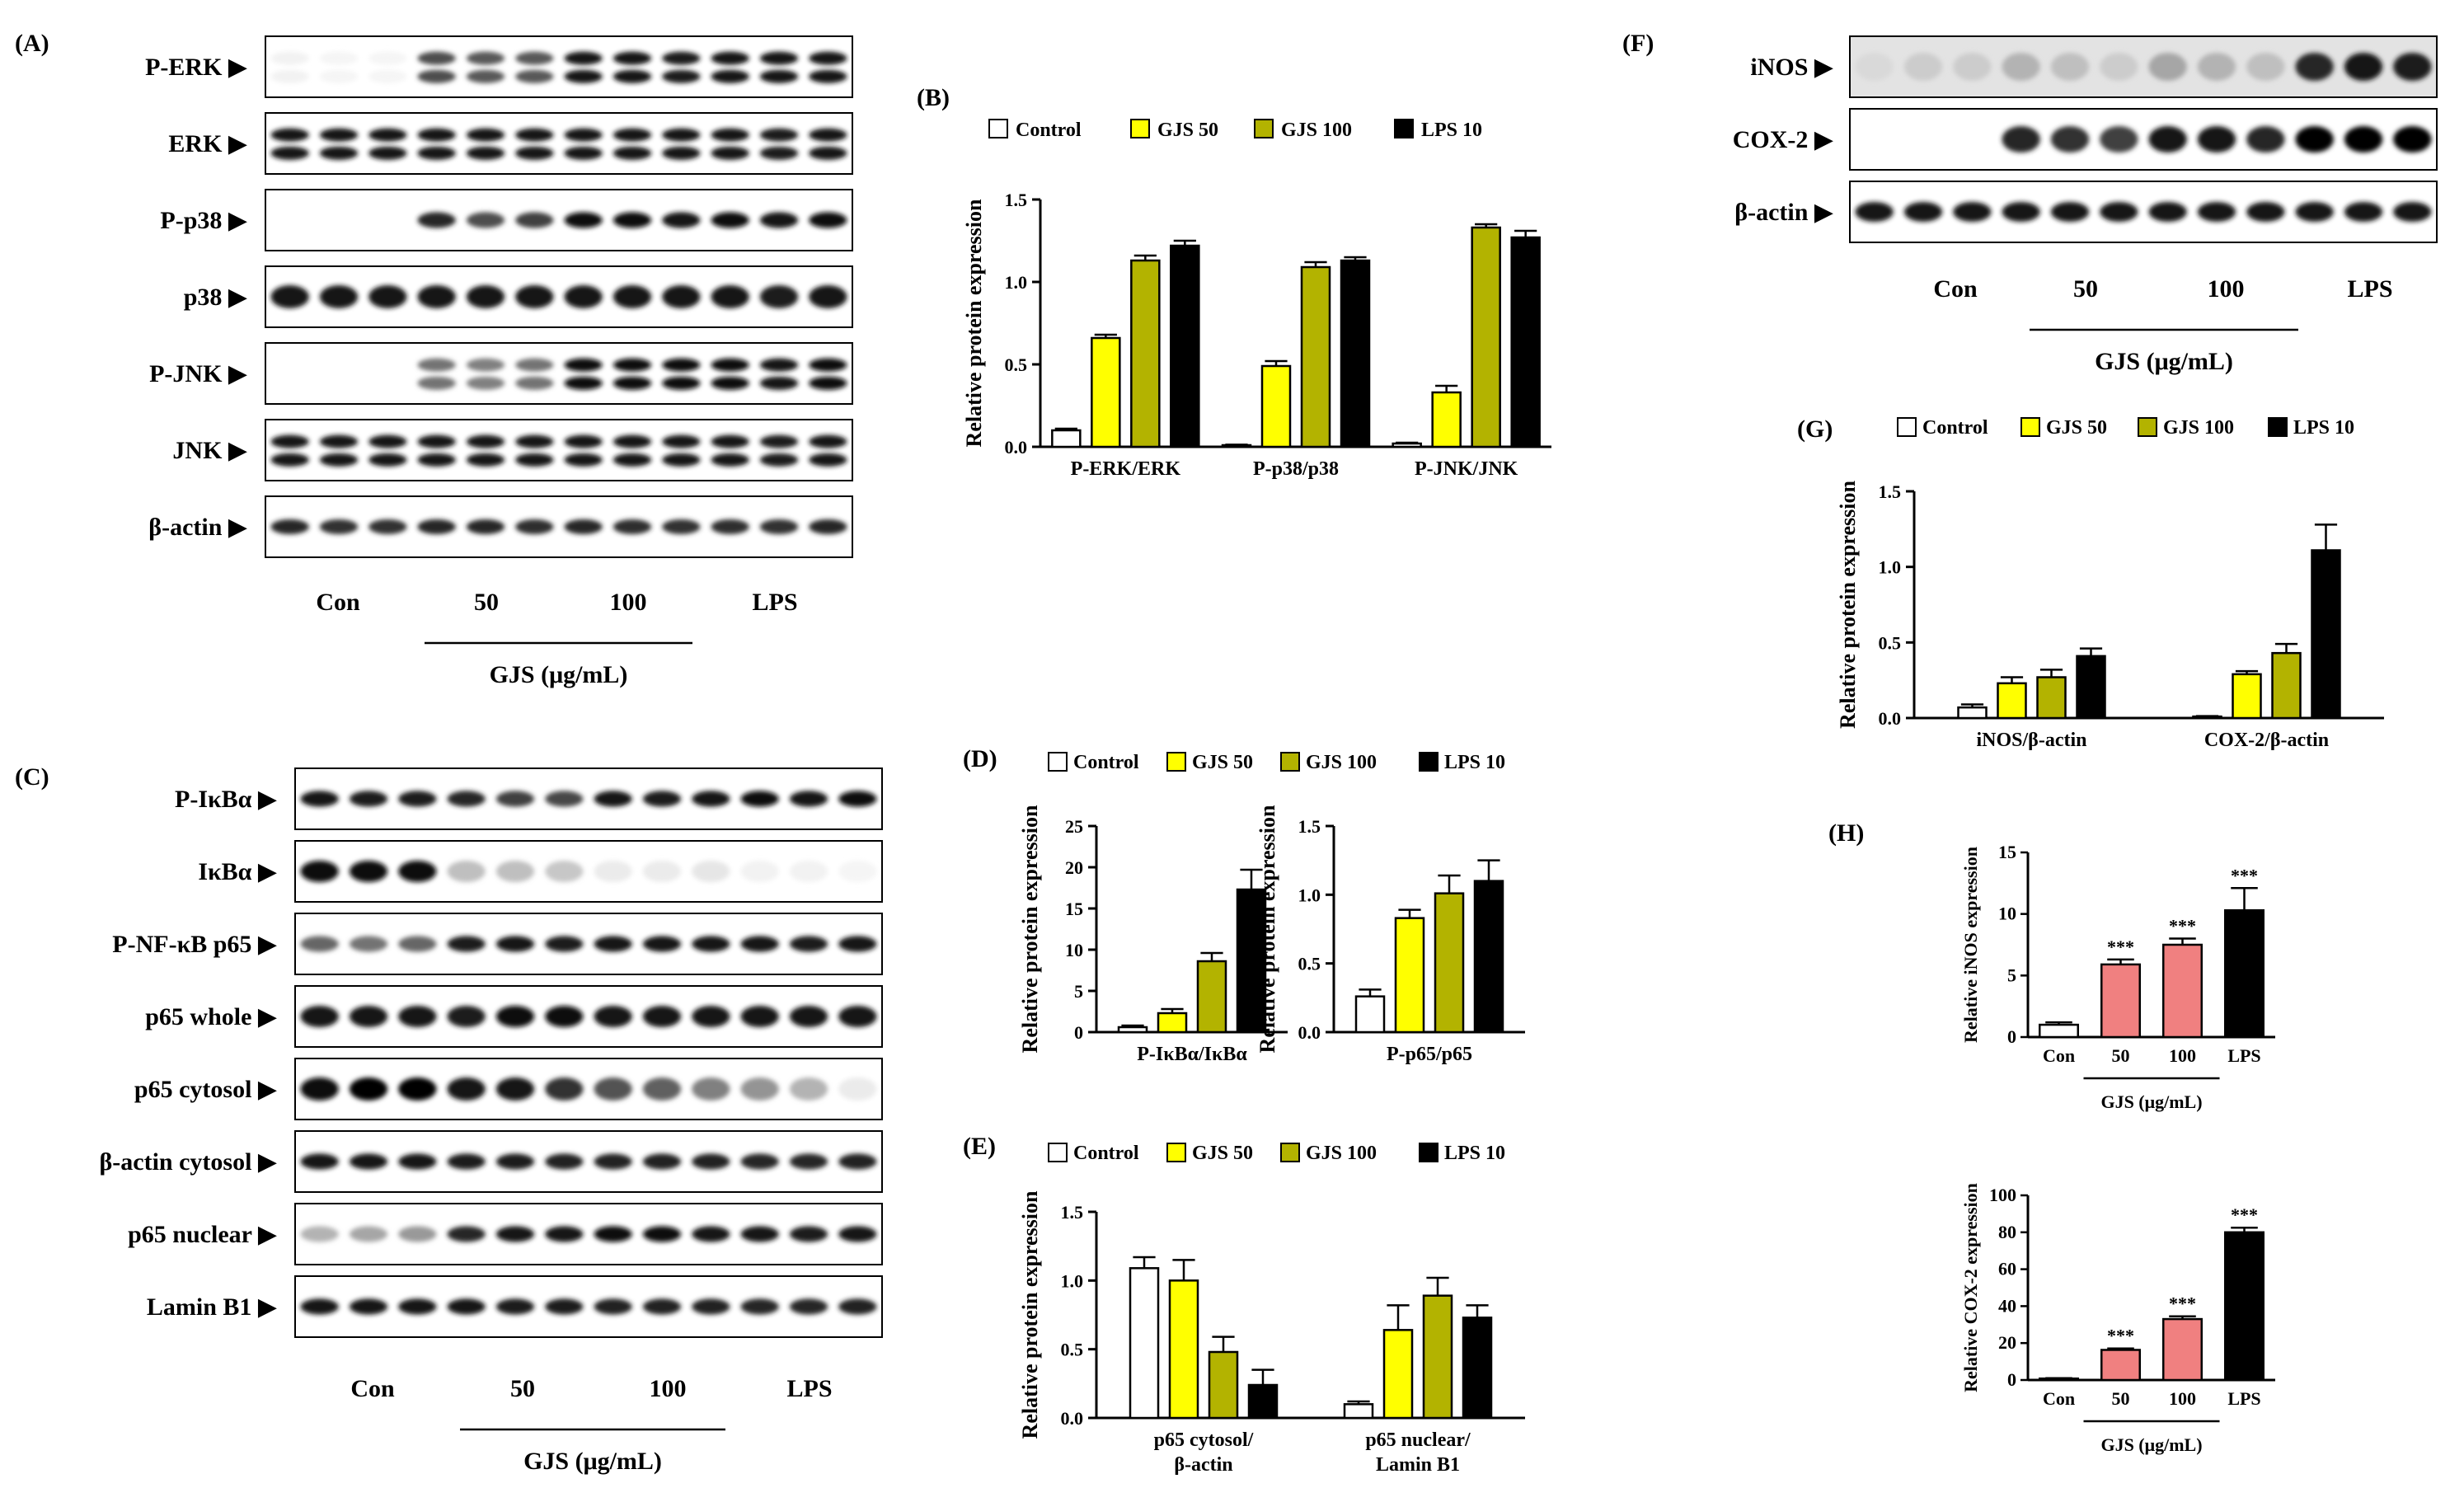 The image size is (2464, 1488). Describe the element at coordinates (980, 758) in the screenshot. I see `panel-label-d: (D)` at that location.